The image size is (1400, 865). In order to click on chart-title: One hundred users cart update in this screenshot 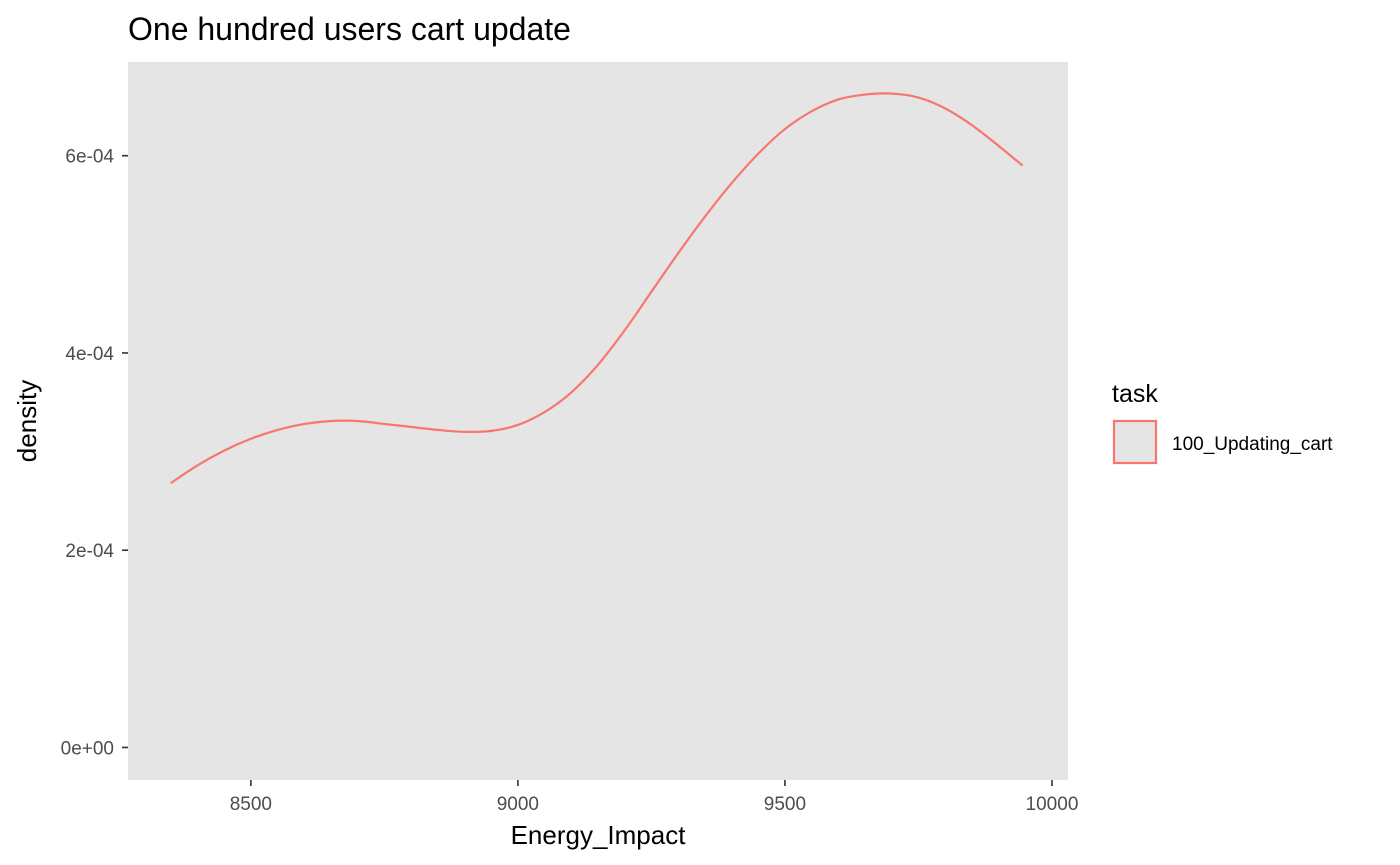, I will do `click(349, 29)`.